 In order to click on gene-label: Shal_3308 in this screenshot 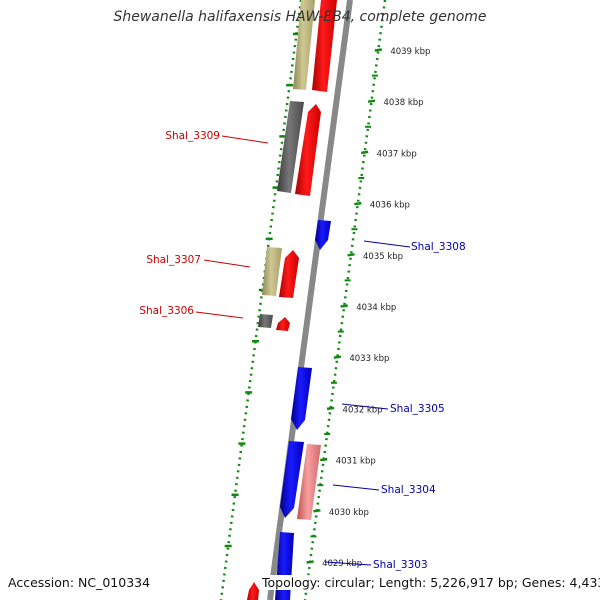, I will do `click(438, 247)`.